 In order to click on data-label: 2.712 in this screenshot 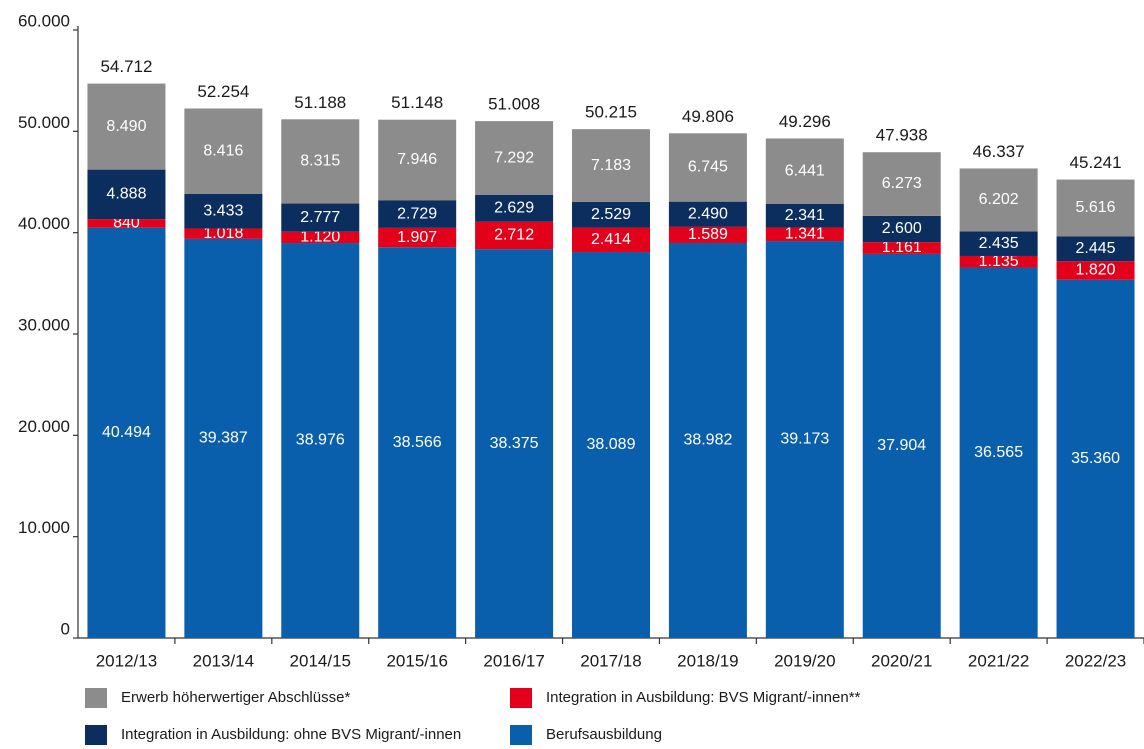, I will do `click(514, 235)`.